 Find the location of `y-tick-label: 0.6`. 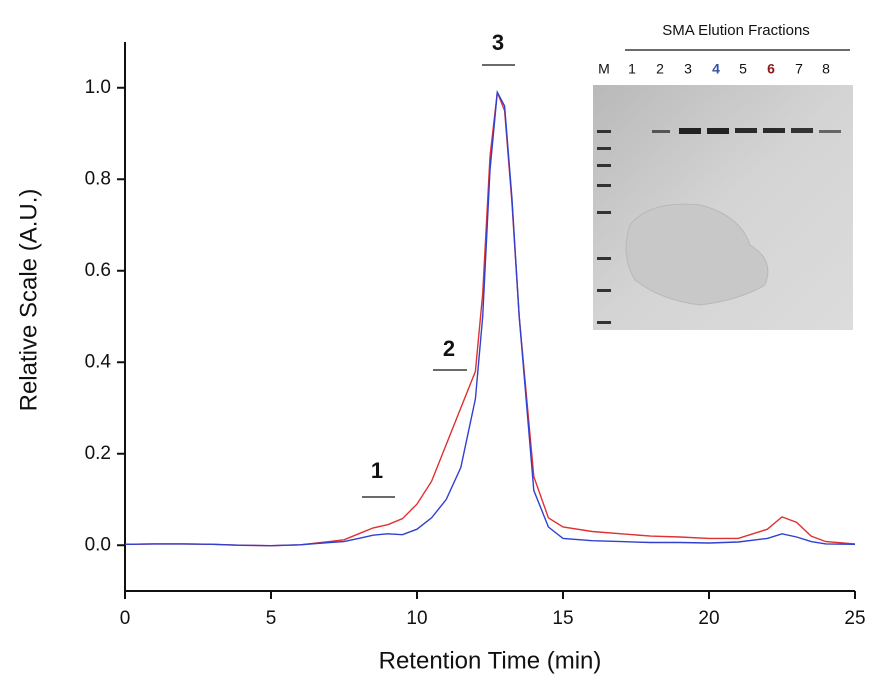

y-tick-label: 0.6 is located at coordinates (98, 270).